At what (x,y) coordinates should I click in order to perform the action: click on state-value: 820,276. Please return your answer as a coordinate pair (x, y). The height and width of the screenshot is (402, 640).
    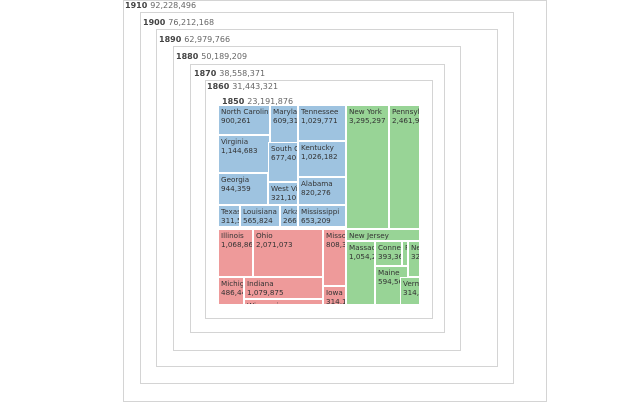
    Looking at the image, I should click on (316, 192).